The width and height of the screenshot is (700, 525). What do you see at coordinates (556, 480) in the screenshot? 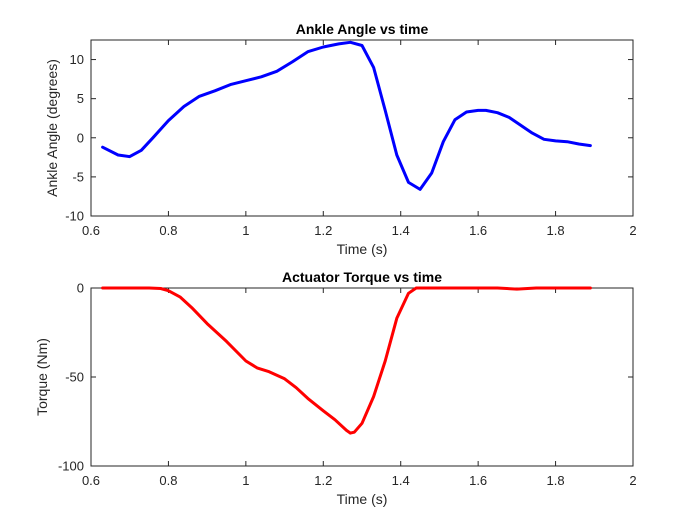
I see `torque-x-tick-label: 1.8` at bounding box center [556, 480].